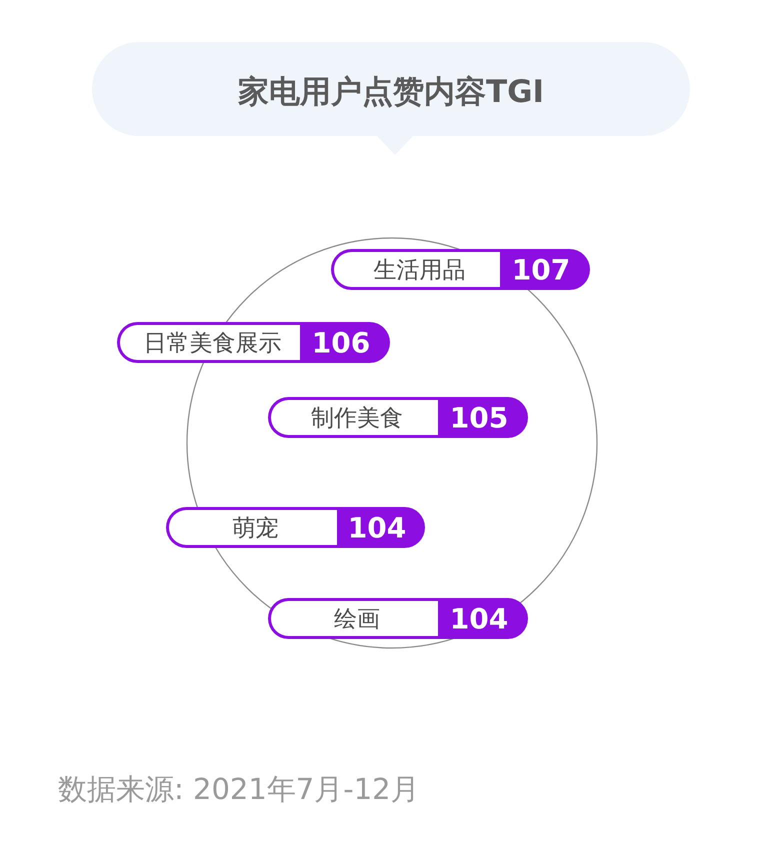  What do you see at coordinates (213, 343) in the screenshot?
I see `category-label: 日常美食展示` at bounding box center [213, 343].